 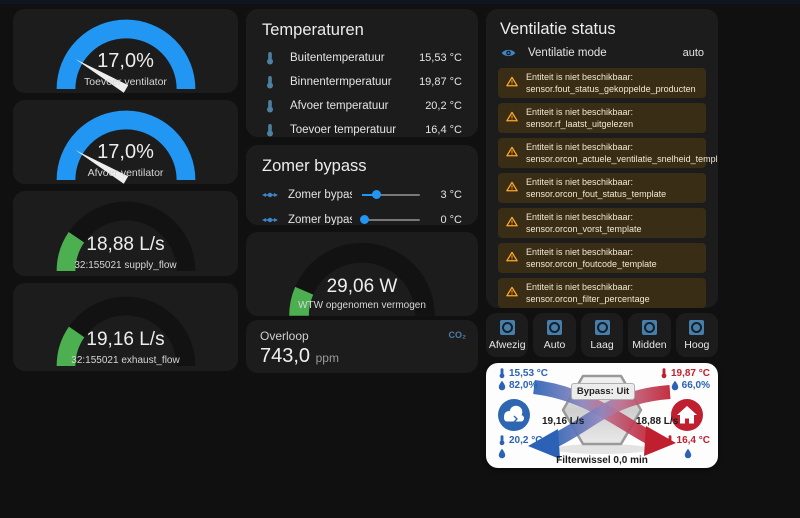 I want to click on gauge-card-exhaust-flow: 19,16 L/s 32:155021 exhaust_flow, so click(x=125, y=327).